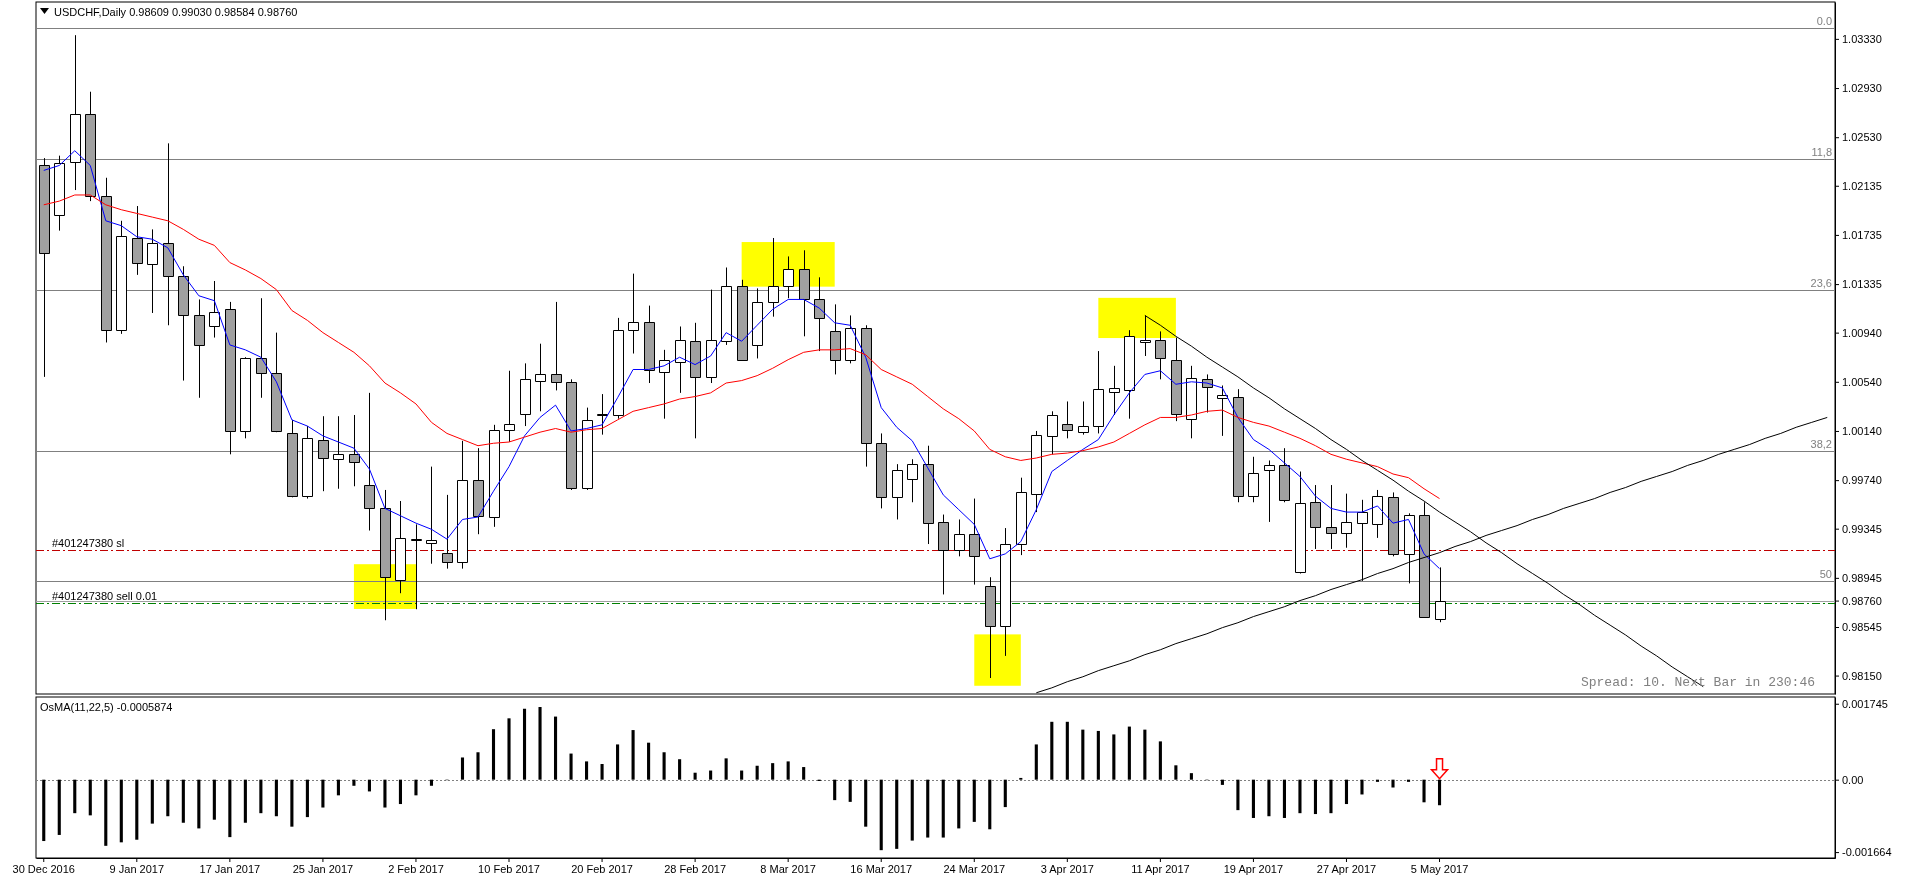  Describe the element at coordinates (323, 868) in the screenshot. I see `x-tick-label: 25 Jan 2017` at that location.